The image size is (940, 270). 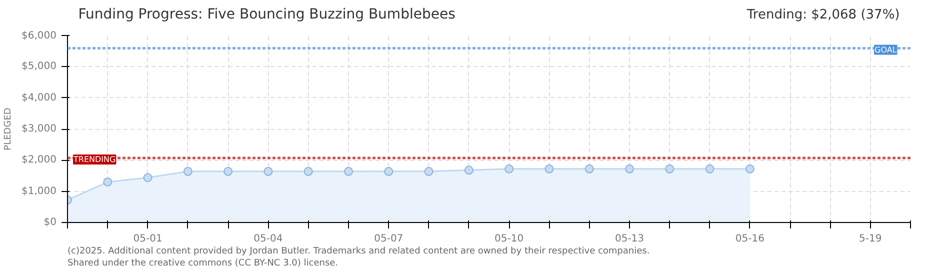 What do you see at coordinates (749, 239) in the screenshot?
I see `x-tick-label: 05-16` at bounding box center [749, 239].